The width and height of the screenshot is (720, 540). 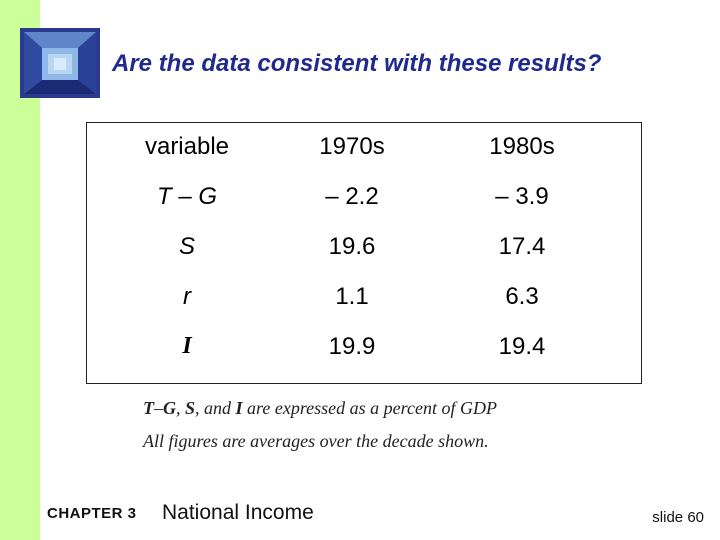 I want to click on table-header-1970s: 1970s, so click(x=352, y=146).